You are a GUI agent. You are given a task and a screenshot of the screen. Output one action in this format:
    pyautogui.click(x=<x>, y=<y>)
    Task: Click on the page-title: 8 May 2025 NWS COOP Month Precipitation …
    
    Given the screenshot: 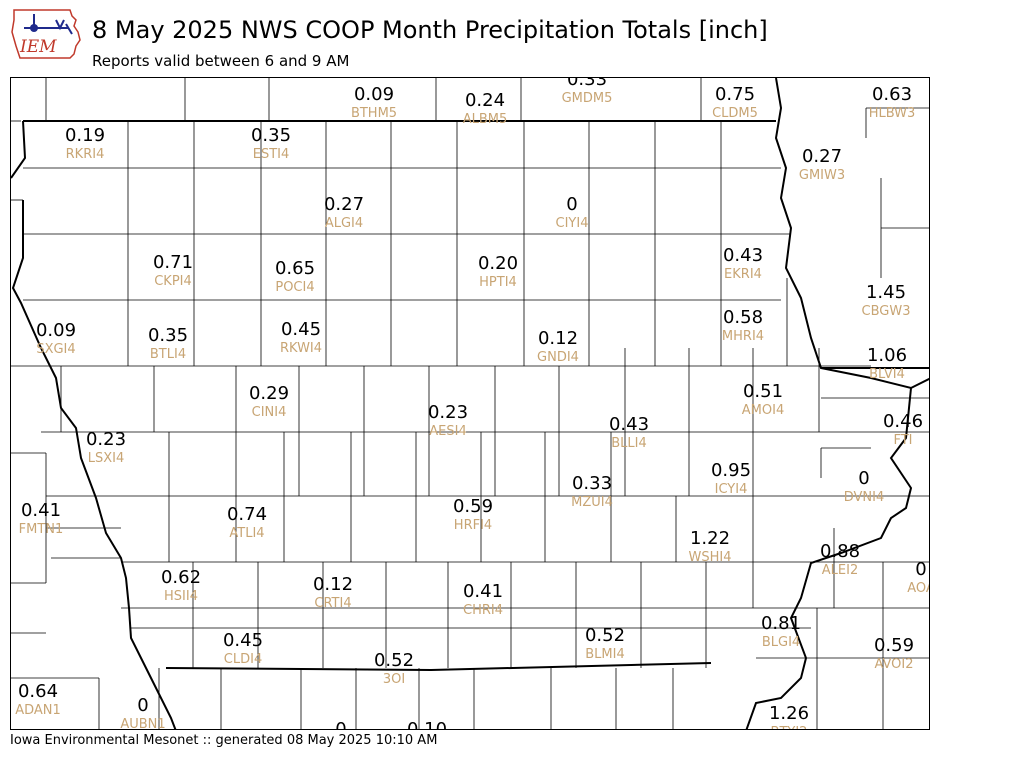 What is the action you would take?
    pyautogui.click(x=430, y=30)
    